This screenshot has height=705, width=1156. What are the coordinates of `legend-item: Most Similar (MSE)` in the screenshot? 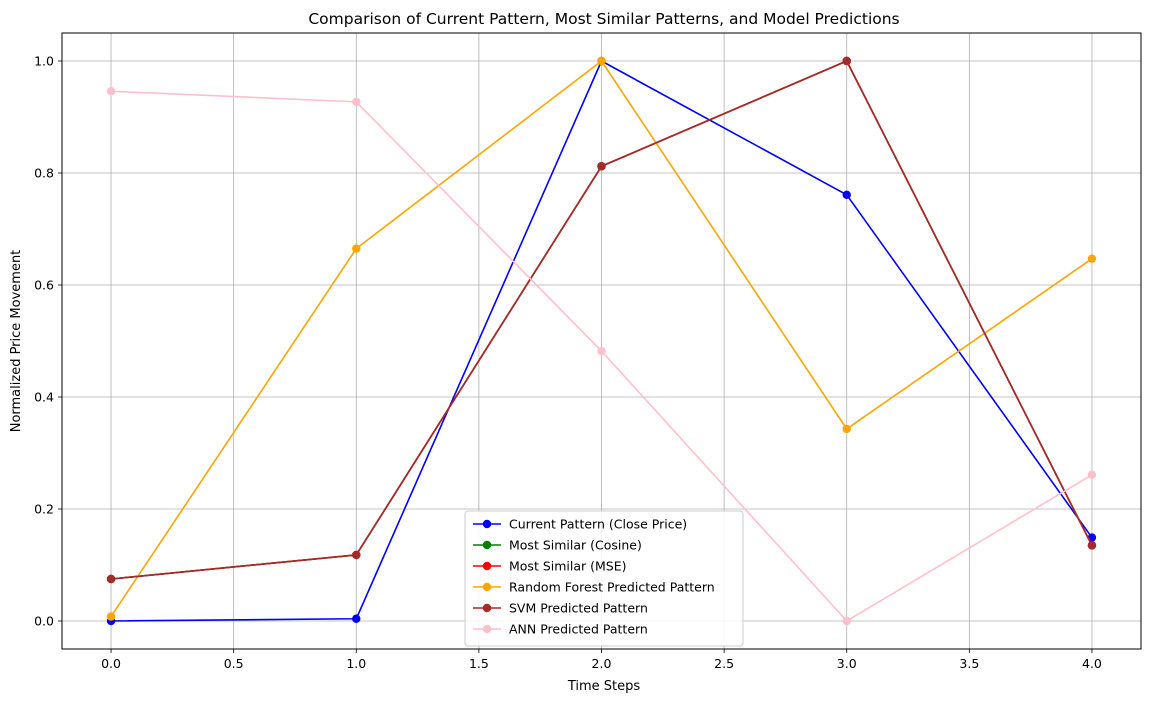 It's located at (550, 566).